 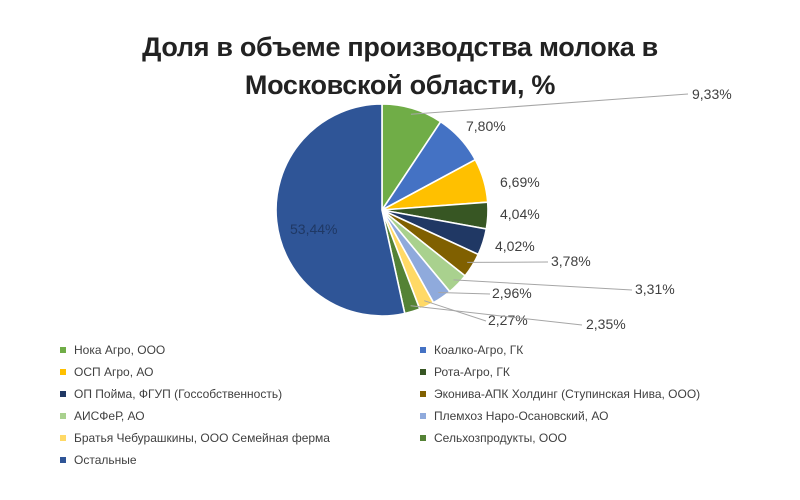 I want to click on data-label: 3,78%, so click(x=571, y=261).